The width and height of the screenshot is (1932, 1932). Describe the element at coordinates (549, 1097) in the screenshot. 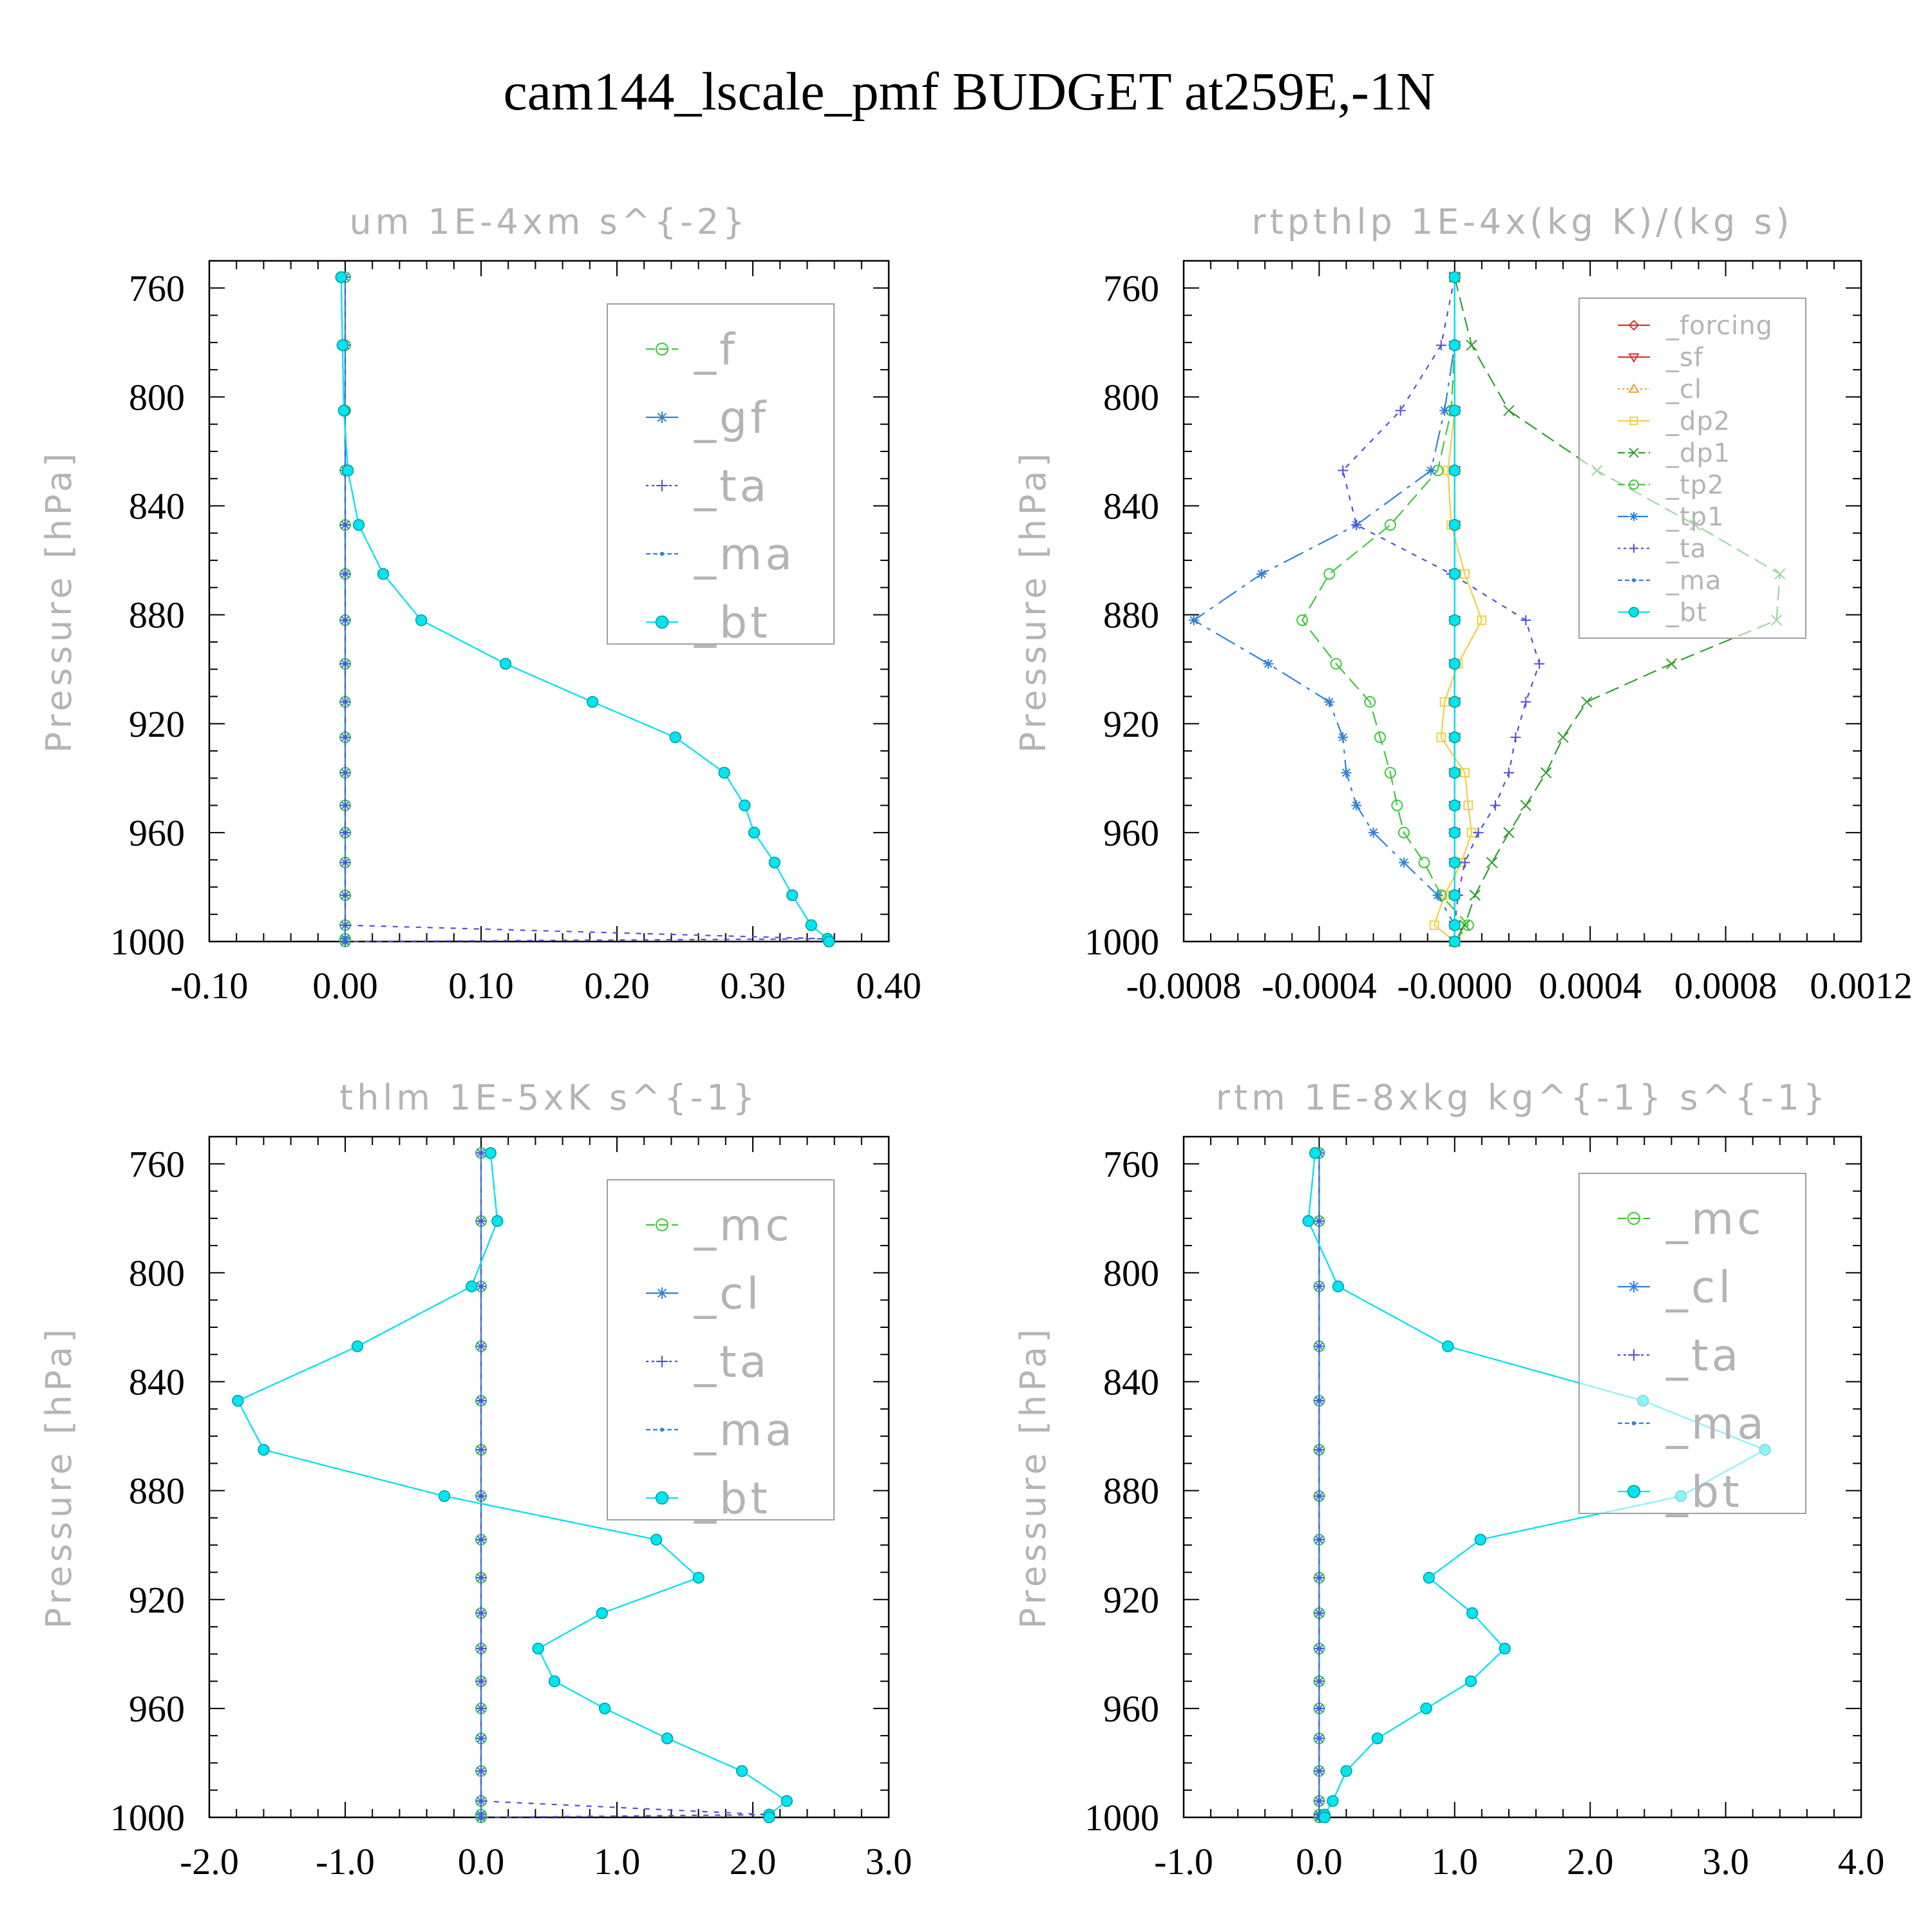

I see `panel-title: thlm 1E-5xK s^{-1}` at that location.